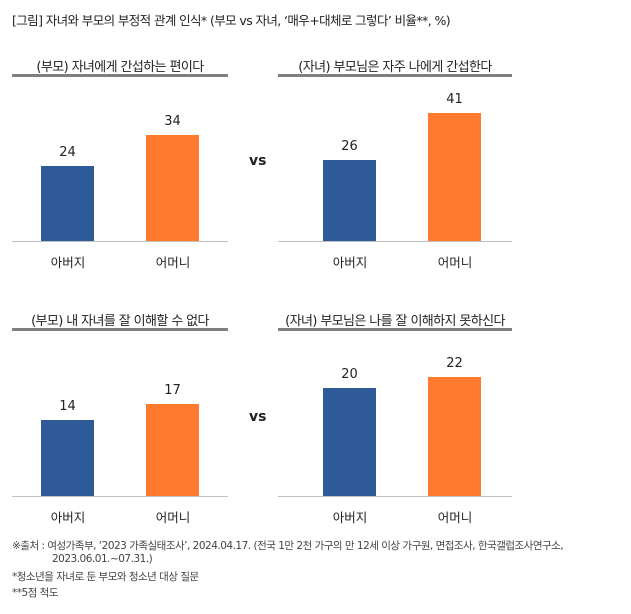  I want to click on footnote-1: *청소년을 자녀로 둔 부모와 청소년 대상 질문, so click(105, 577).